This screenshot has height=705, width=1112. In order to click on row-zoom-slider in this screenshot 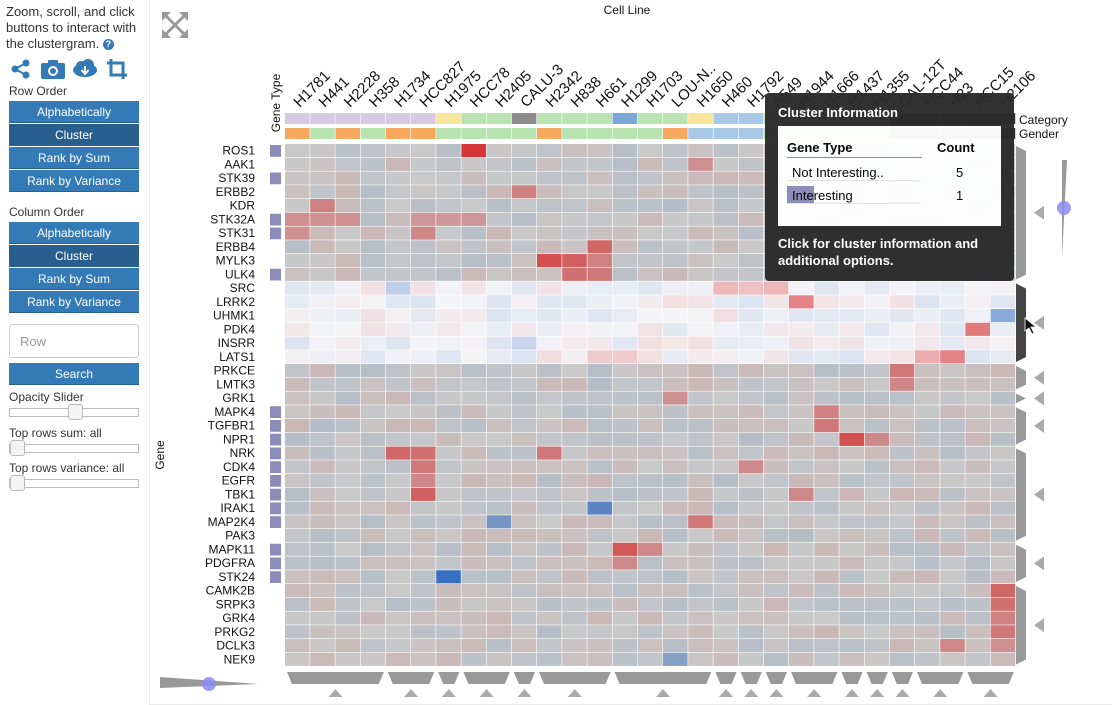, I will do `click(1064, 209)`.